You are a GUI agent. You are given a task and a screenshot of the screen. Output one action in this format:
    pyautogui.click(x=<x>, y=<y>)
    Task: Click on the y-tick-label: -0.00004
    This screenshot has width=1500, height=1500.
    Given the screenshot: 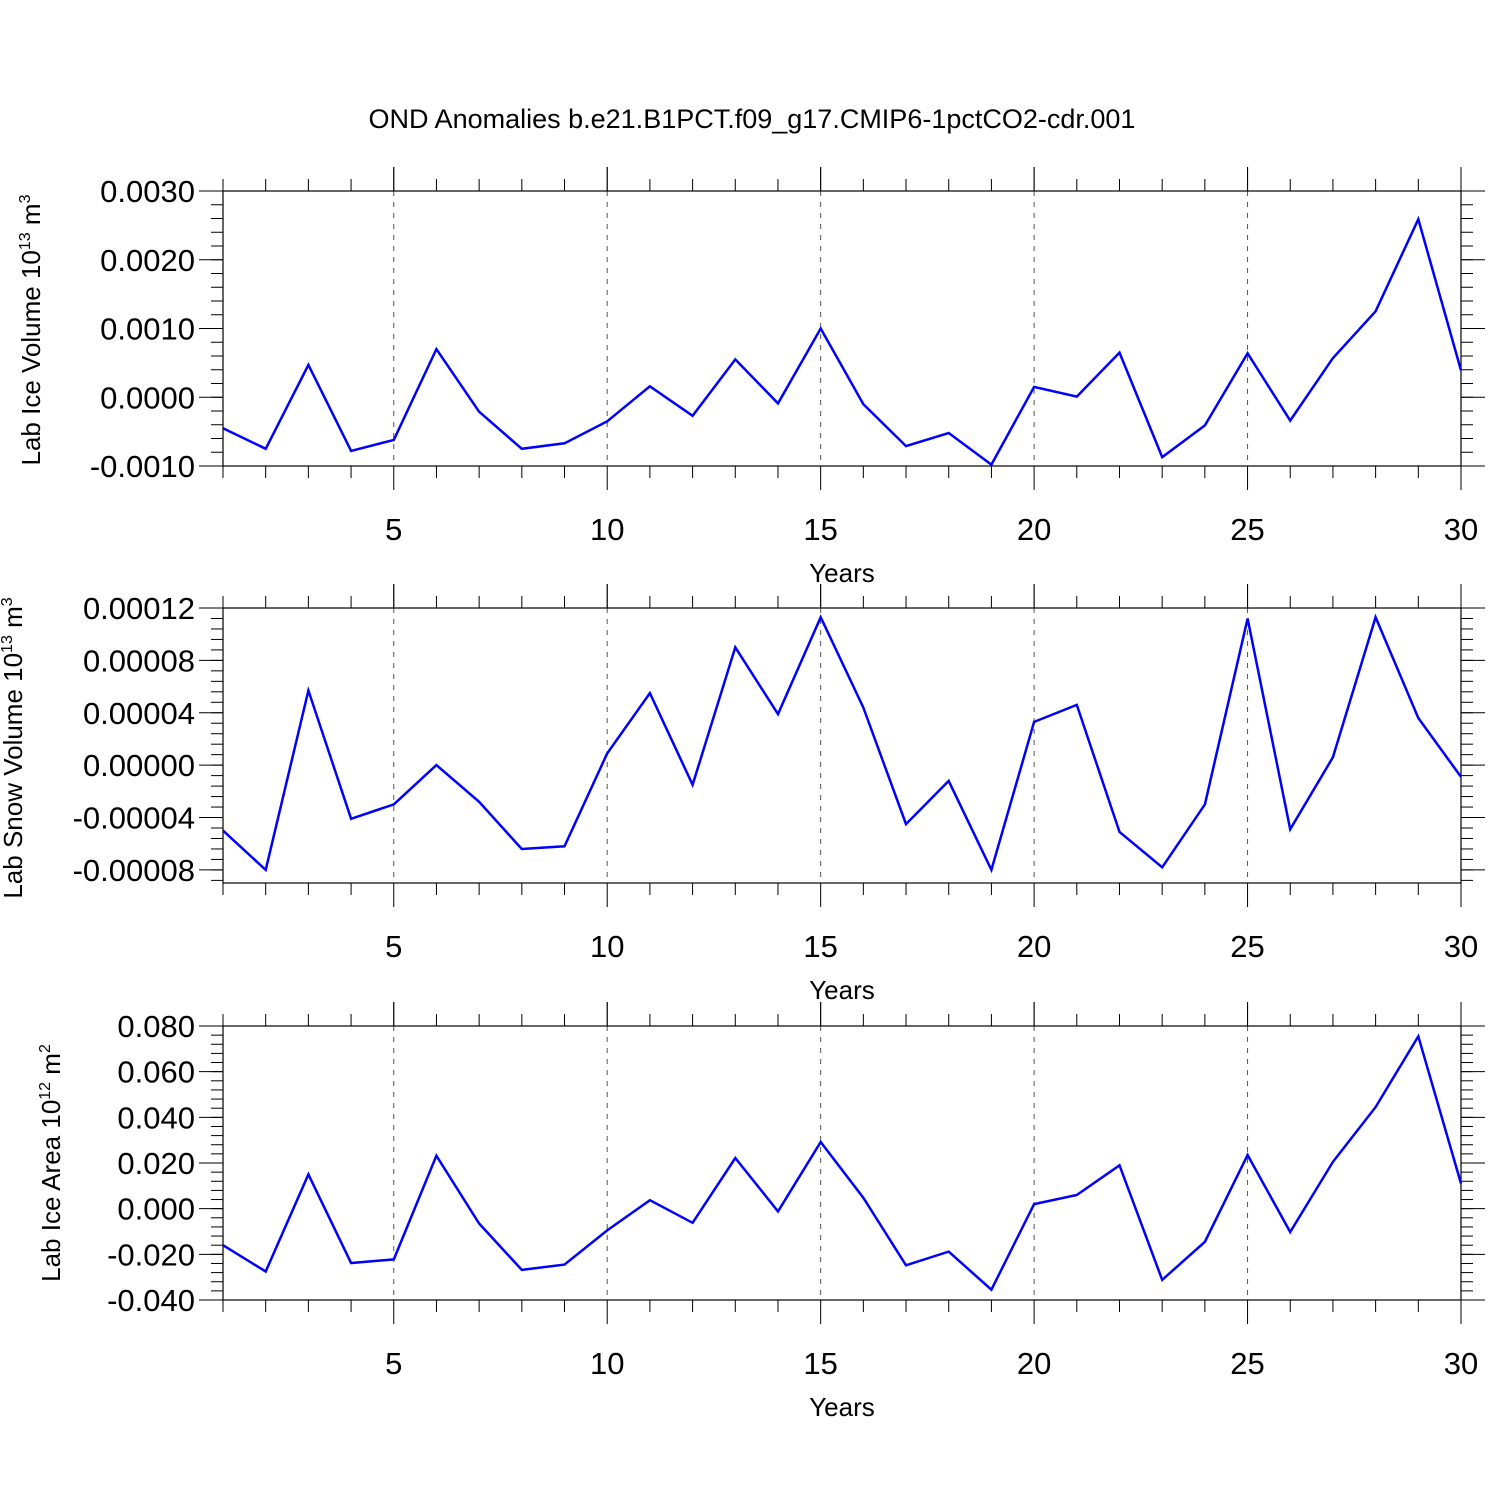 What is the action you would take?
    pyautogui.click(x=134, y=818)
    